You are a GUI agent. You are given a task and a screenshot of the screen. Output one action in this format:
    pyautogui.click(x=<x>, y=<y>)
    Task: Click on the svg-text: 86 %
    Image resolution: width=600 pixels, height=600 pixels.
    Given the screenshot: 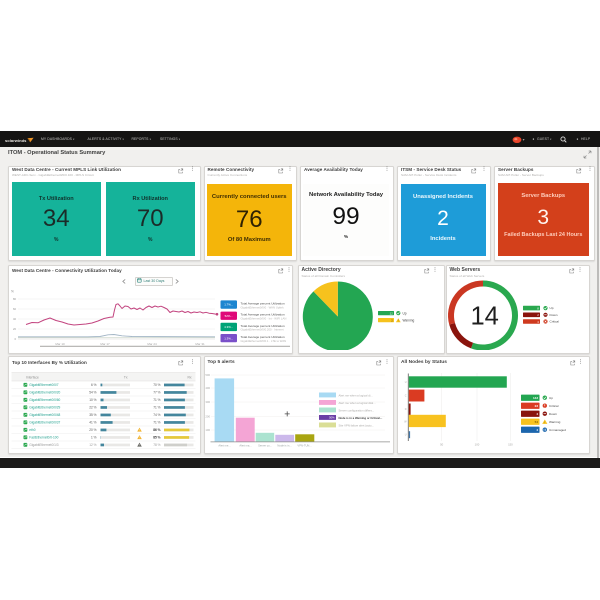 What is the action you would take?
    pyautogui.click(x=156, y=430)
    